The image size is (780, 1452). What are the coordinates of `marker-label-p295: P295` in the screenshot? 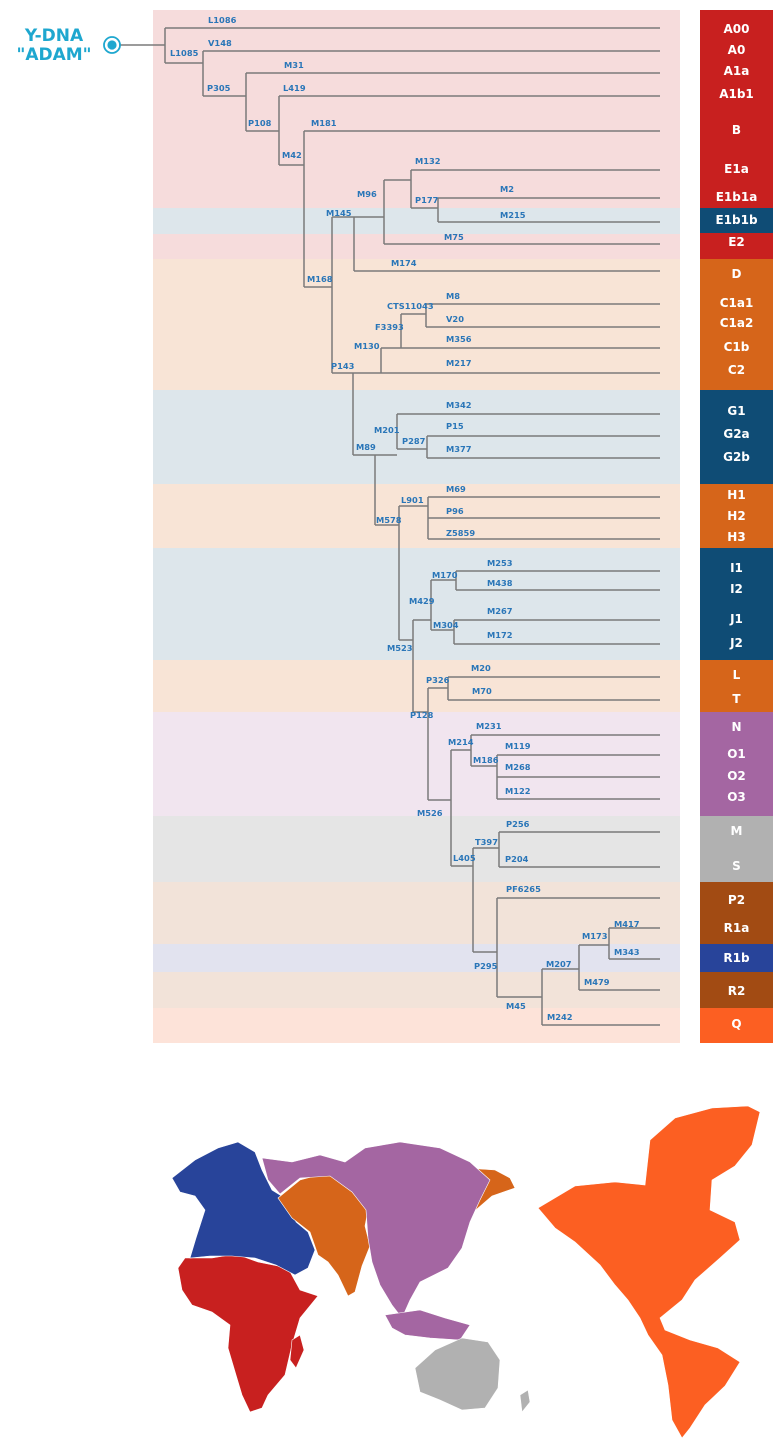 It's located at (486, 966).